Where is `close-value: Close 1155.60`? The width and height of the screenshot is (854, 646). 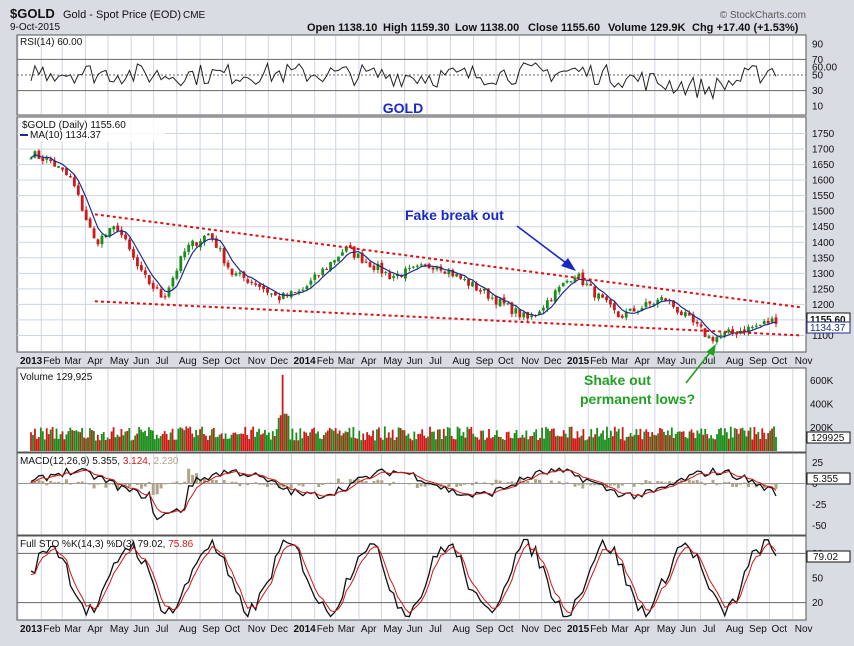
close-value: Close 1155.60 is located at coordinates (564, 28).